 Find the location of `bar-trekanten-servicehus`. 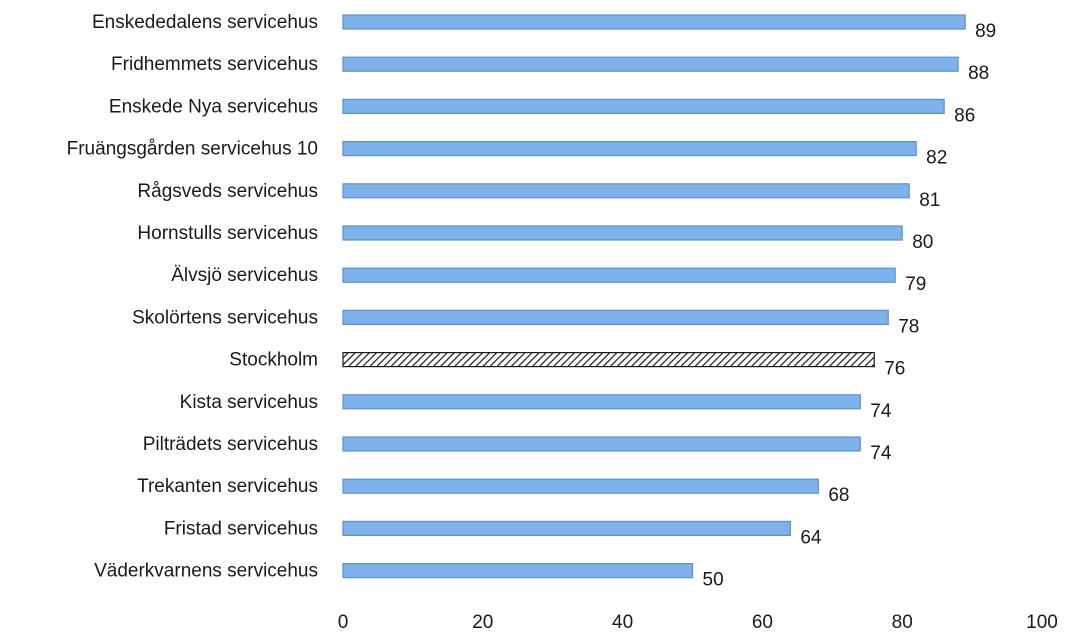

bar-trekanten-servicehus is located at coordinates (580, 486).